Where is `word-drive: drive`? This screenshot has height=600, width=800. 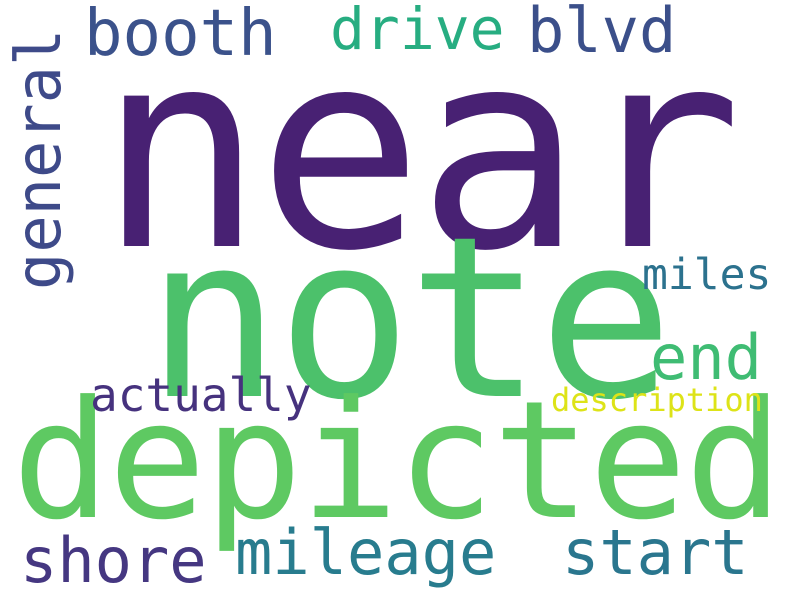
word-drive: drive is located at coordinates (417, 31).